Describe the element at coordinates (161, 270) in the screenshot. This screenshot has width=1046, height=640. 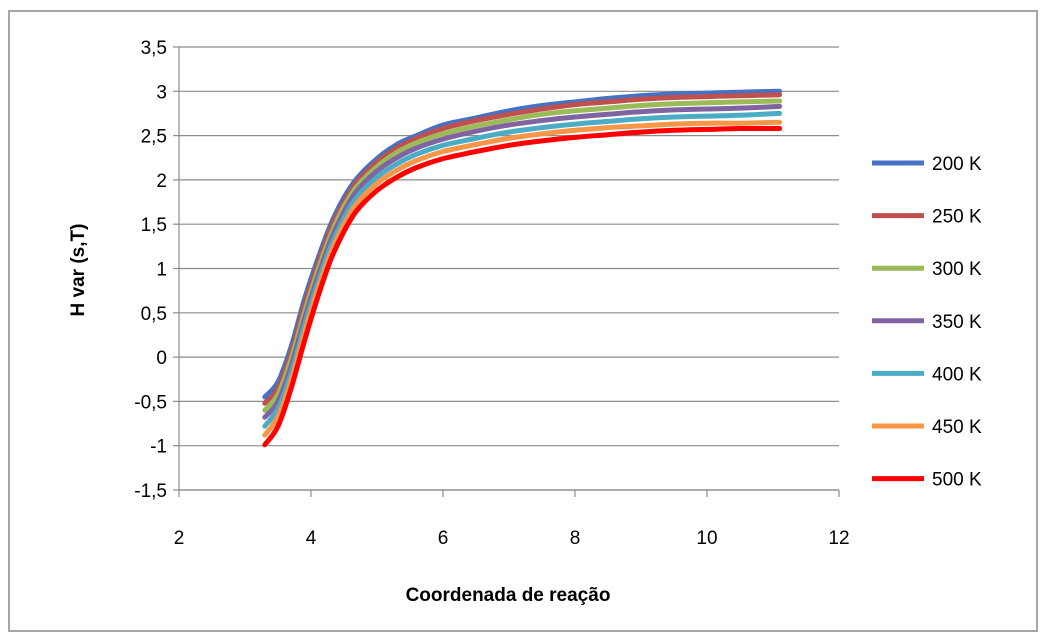
I see `y-tick-label: 1` at that location.